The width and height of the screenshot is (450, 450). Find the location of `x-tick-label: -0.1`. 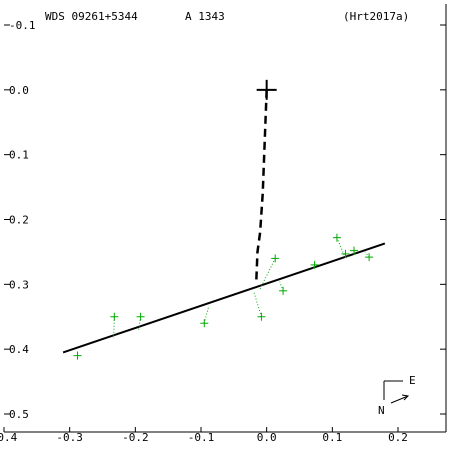

x-tick-label: -0.1 is located at coordinates (201, 437).